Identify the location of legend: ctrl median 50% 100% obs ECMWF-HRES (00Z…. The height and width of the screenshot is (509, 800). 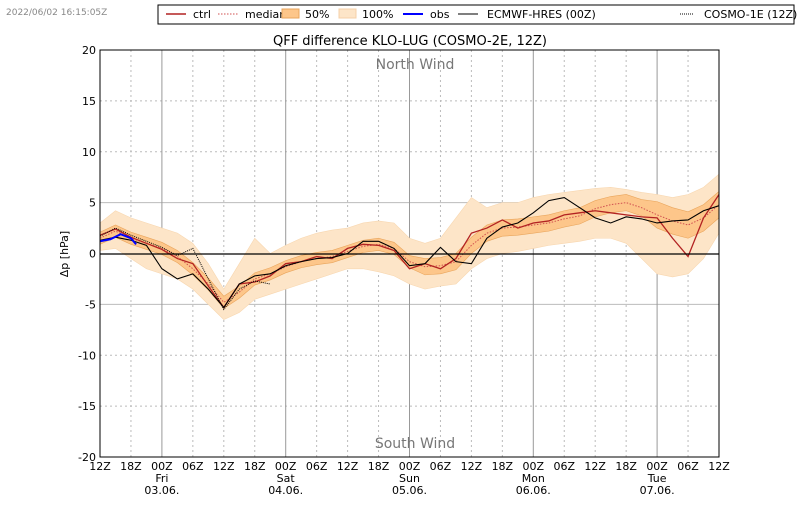
(477, 14).